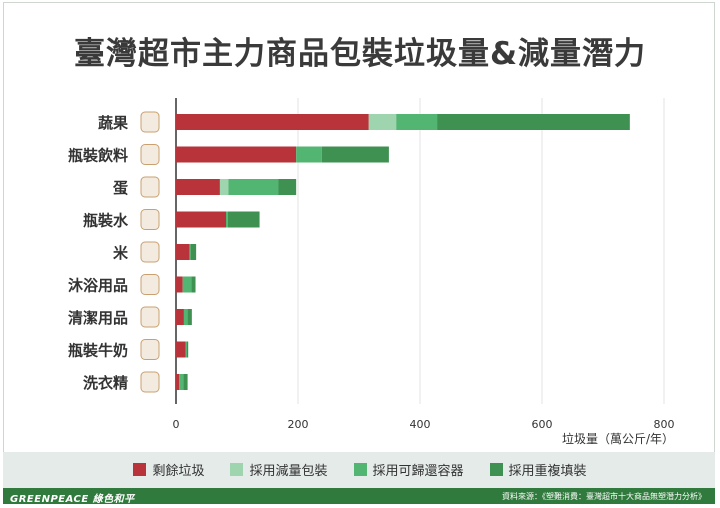 The image size is (720, 508). I want to click on category-label: 瓶裝飲料, so click(98, 156).